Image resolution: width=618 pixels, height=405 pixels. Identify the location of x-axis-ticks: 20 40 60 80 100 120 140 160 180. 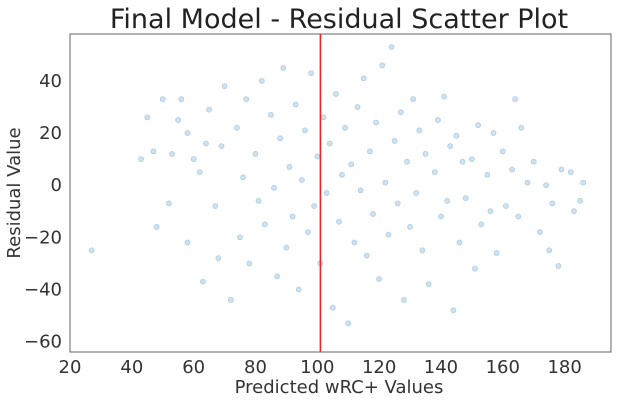
(320, 367).